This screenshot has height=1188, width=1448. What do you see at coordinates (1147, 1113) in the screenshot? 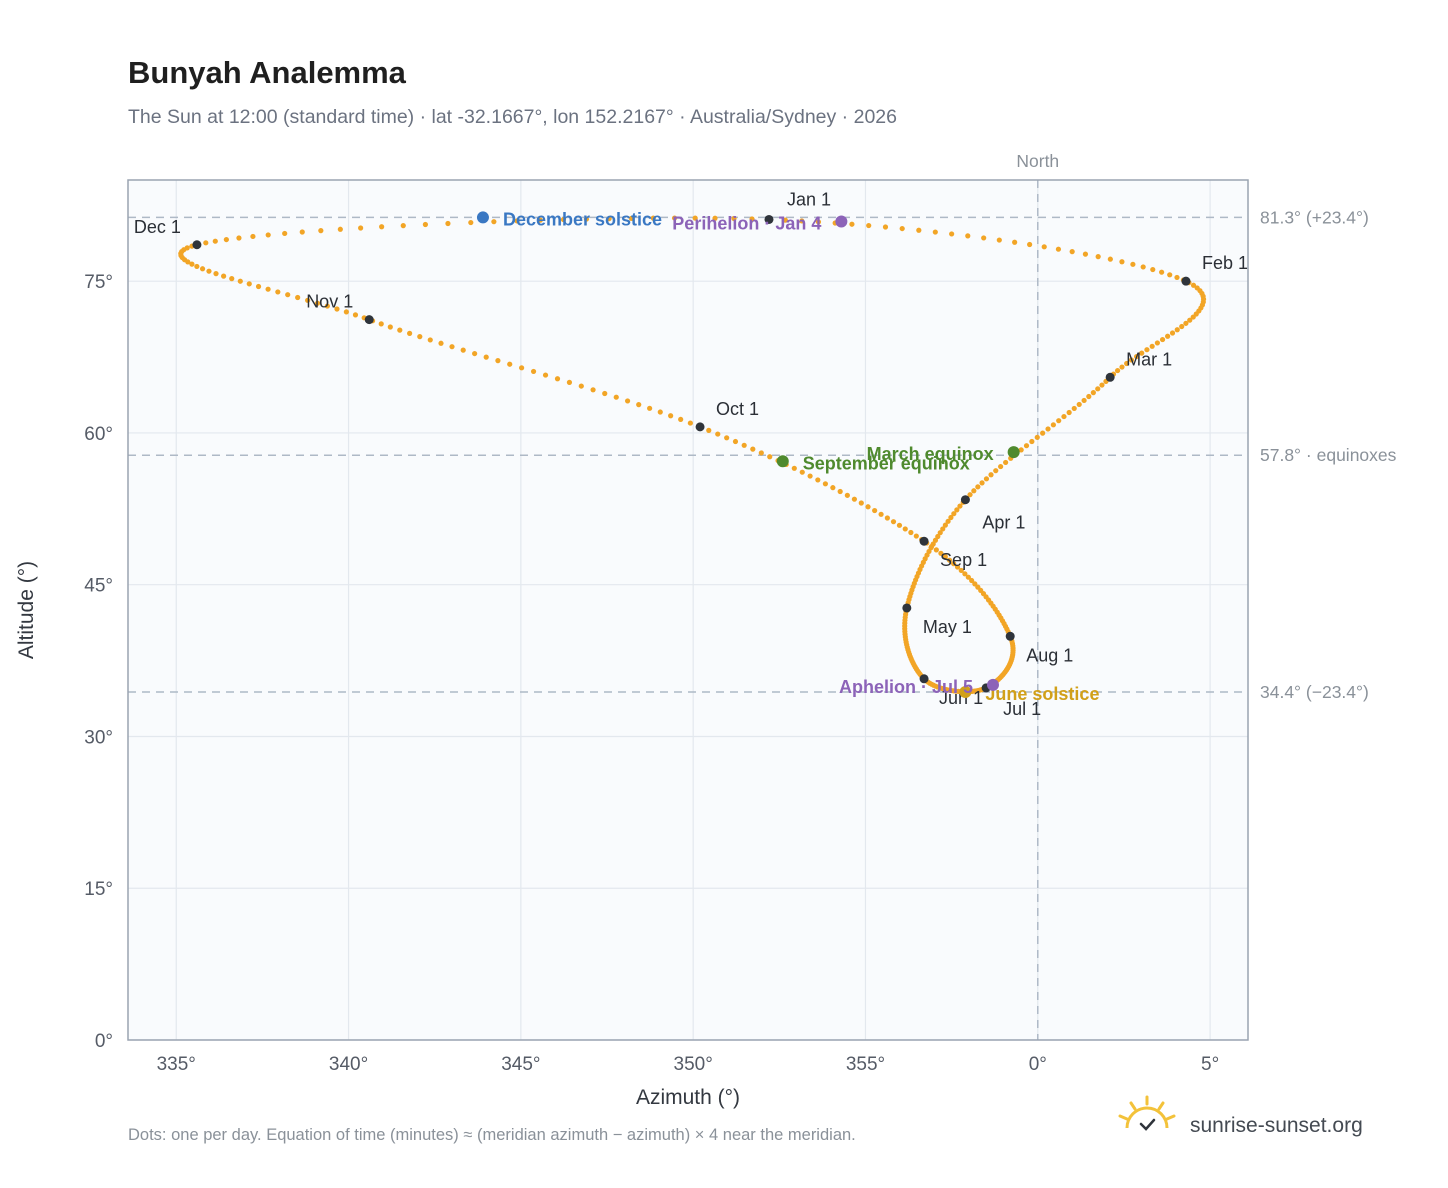
I see `sunrise-logo-icon` at bounding box center [1147, 1113].